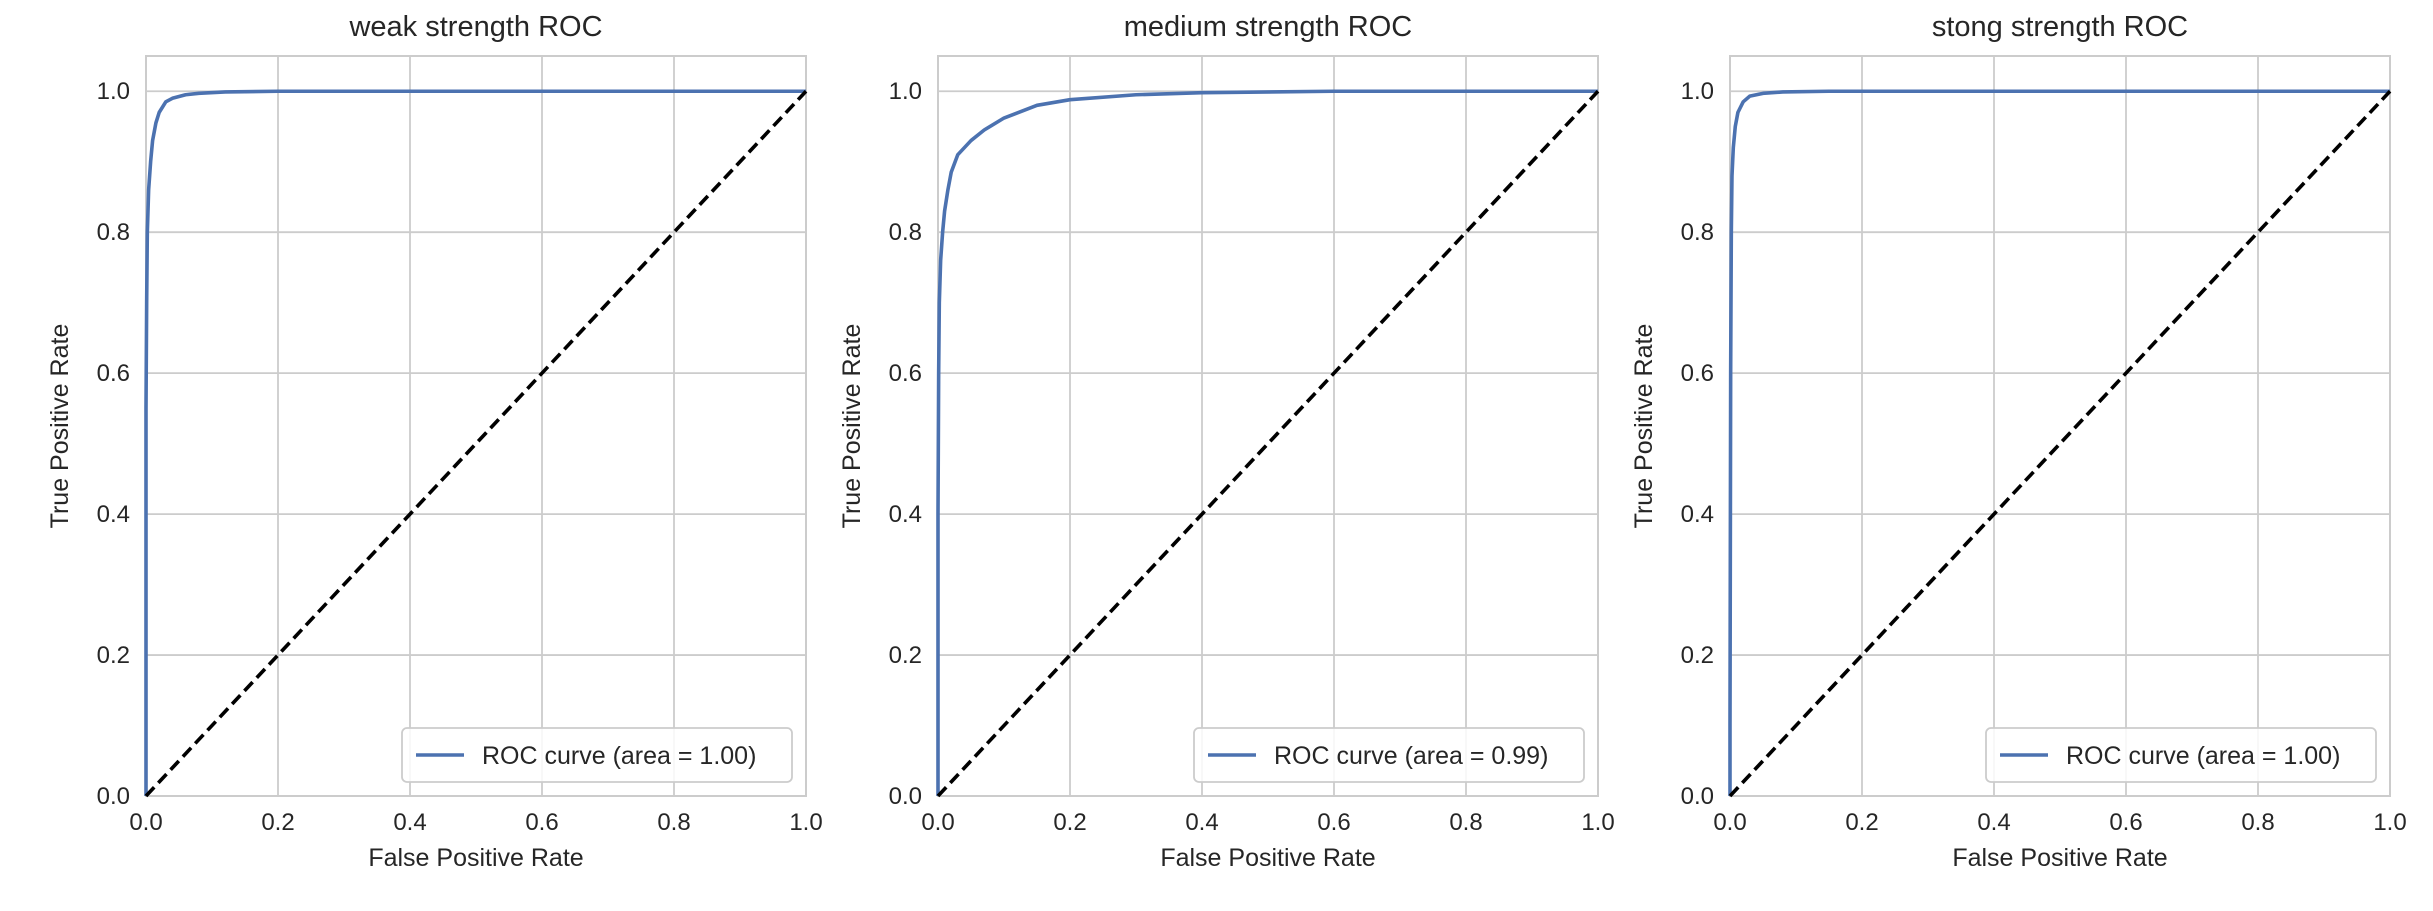 This screenshot has height=911, width=2433. Describe the element at coordinates (1411, 756) in the screenshot. I see `legend-label: ROC curve (area = 0.99)` at that location.